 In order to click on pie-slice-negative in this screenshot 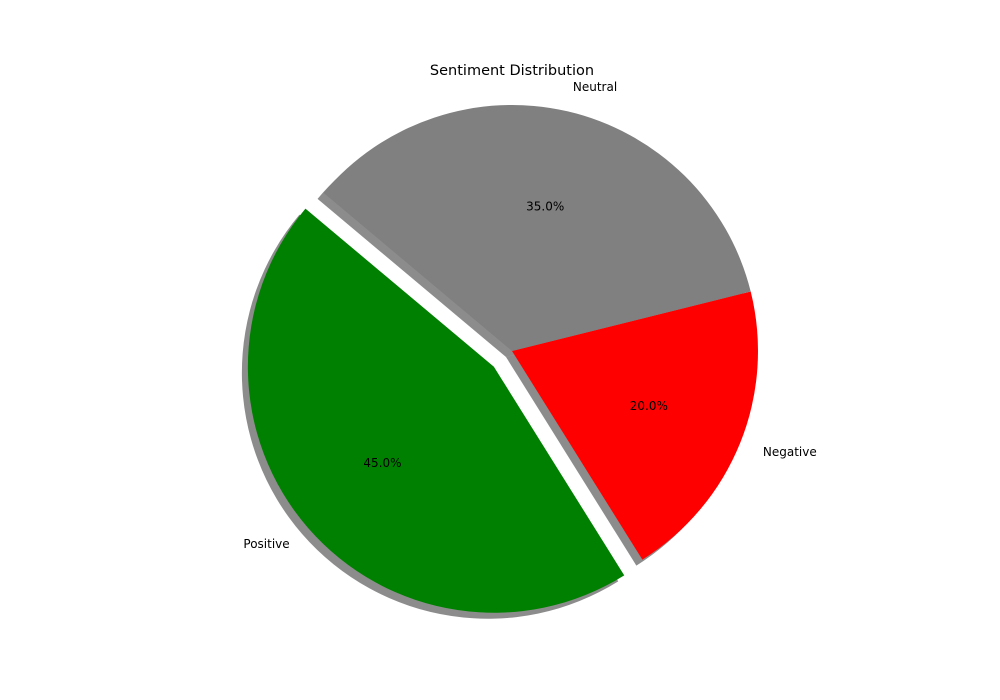, I will do `click(635, 425)`.